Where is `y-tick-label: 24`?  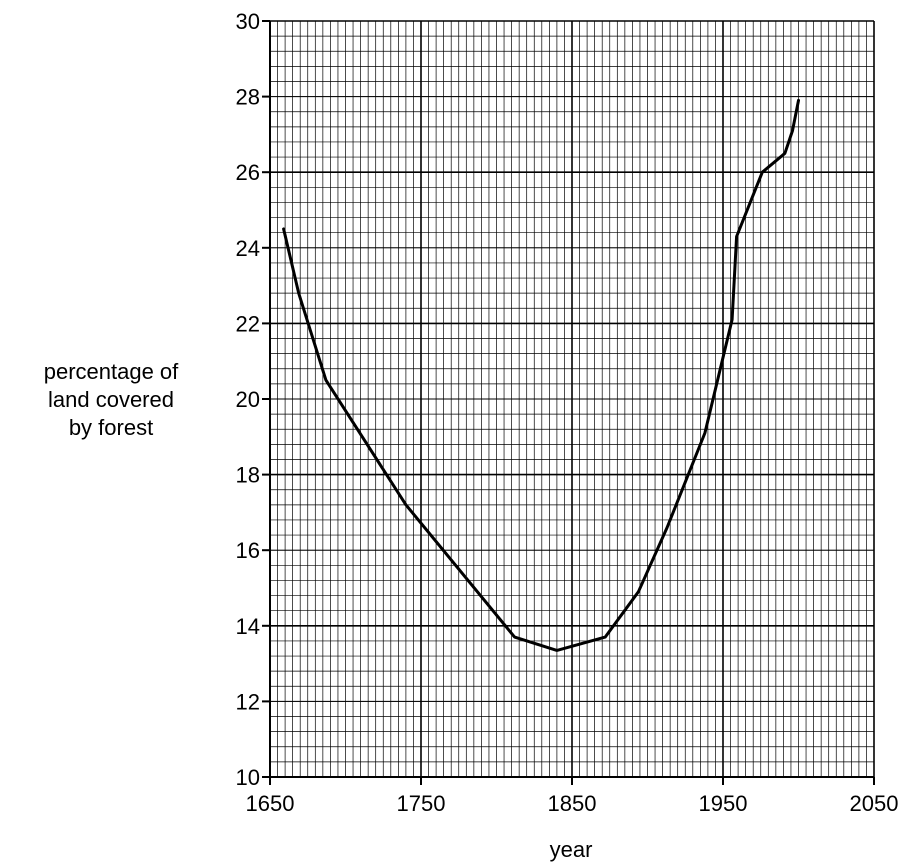
y-tick-label: 24 is located at coordinates (248, 248).